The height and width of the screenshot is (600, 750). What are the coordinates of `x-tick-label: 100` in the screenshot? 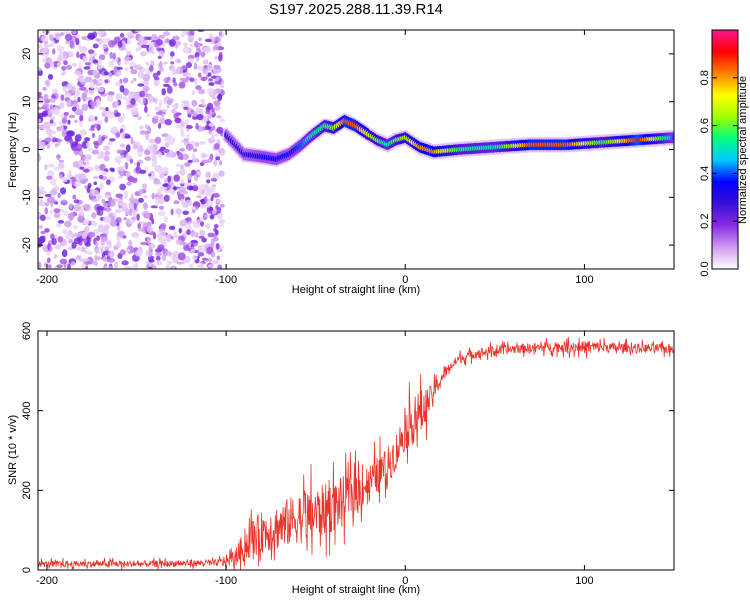 It's located at (584, 280).